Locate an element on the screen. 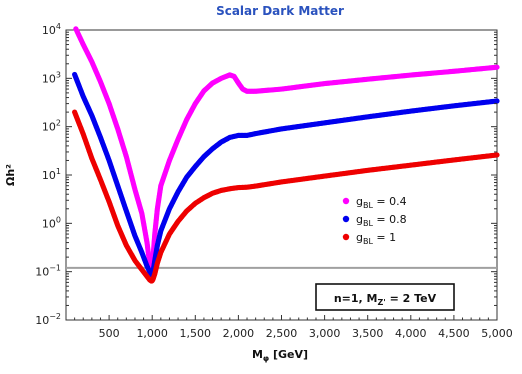 The height and width of the screenshot is (374, 522). x-tick-label: 500 is located at coordinates (109, 333).